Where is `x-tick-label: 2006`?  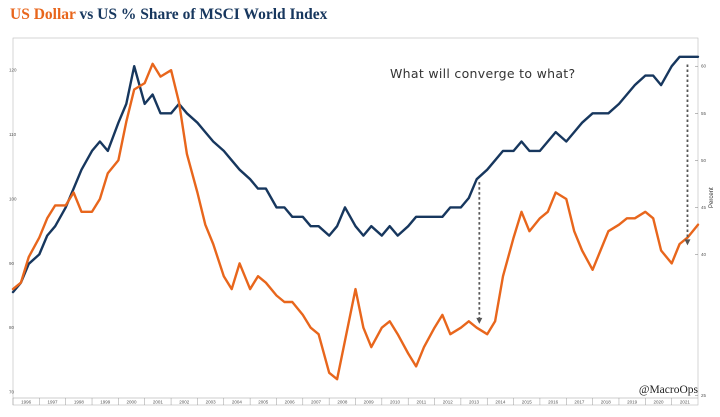 x-tick-label: 2006 is located at coordinates (290, 402).